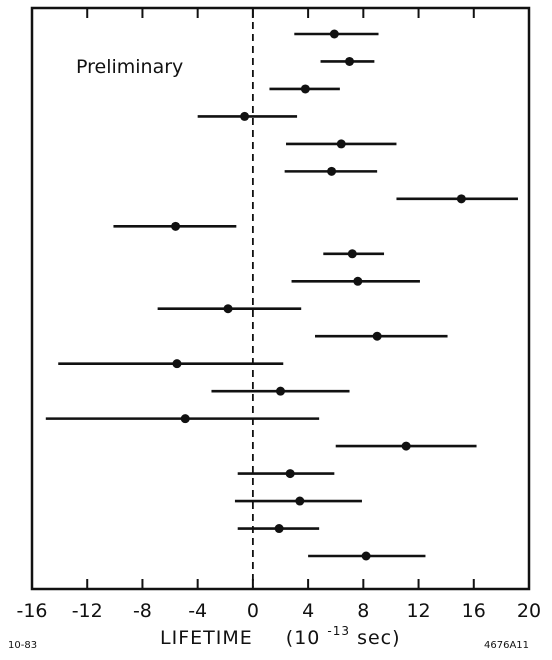  I want to click on x-tick-labels: -16 -12 -8 -4 0 4 8 12 16 20, so click(278, 611).